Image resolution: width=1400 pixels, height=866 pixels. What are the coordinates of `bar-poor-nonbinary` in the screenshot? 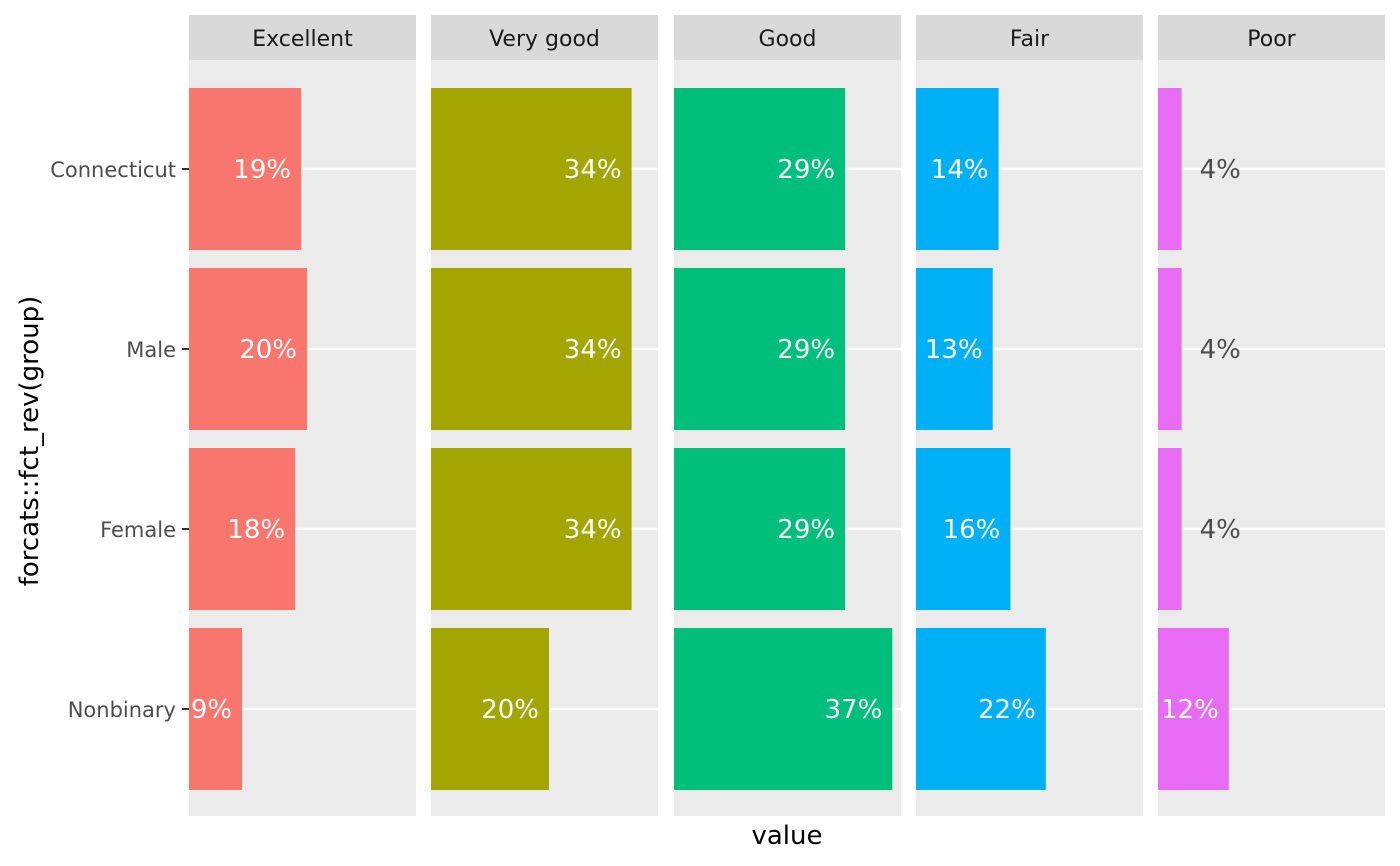 It's located at (1193, 709).